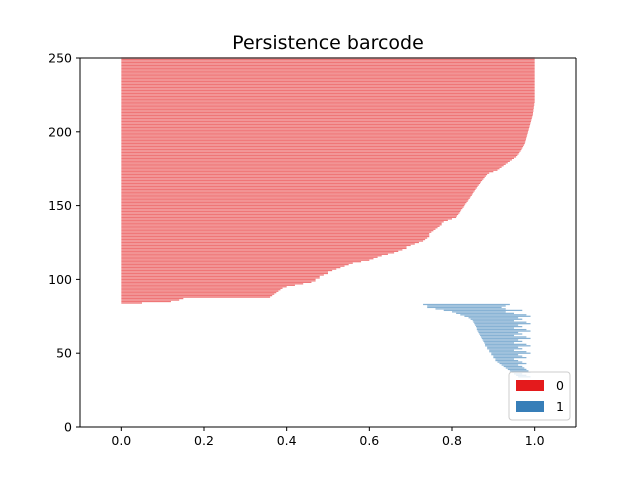  What do you see at coordinates (204, 440) in the screenshot?
I see `x-tick-label: 0.2` at bounding box center [204, 440].